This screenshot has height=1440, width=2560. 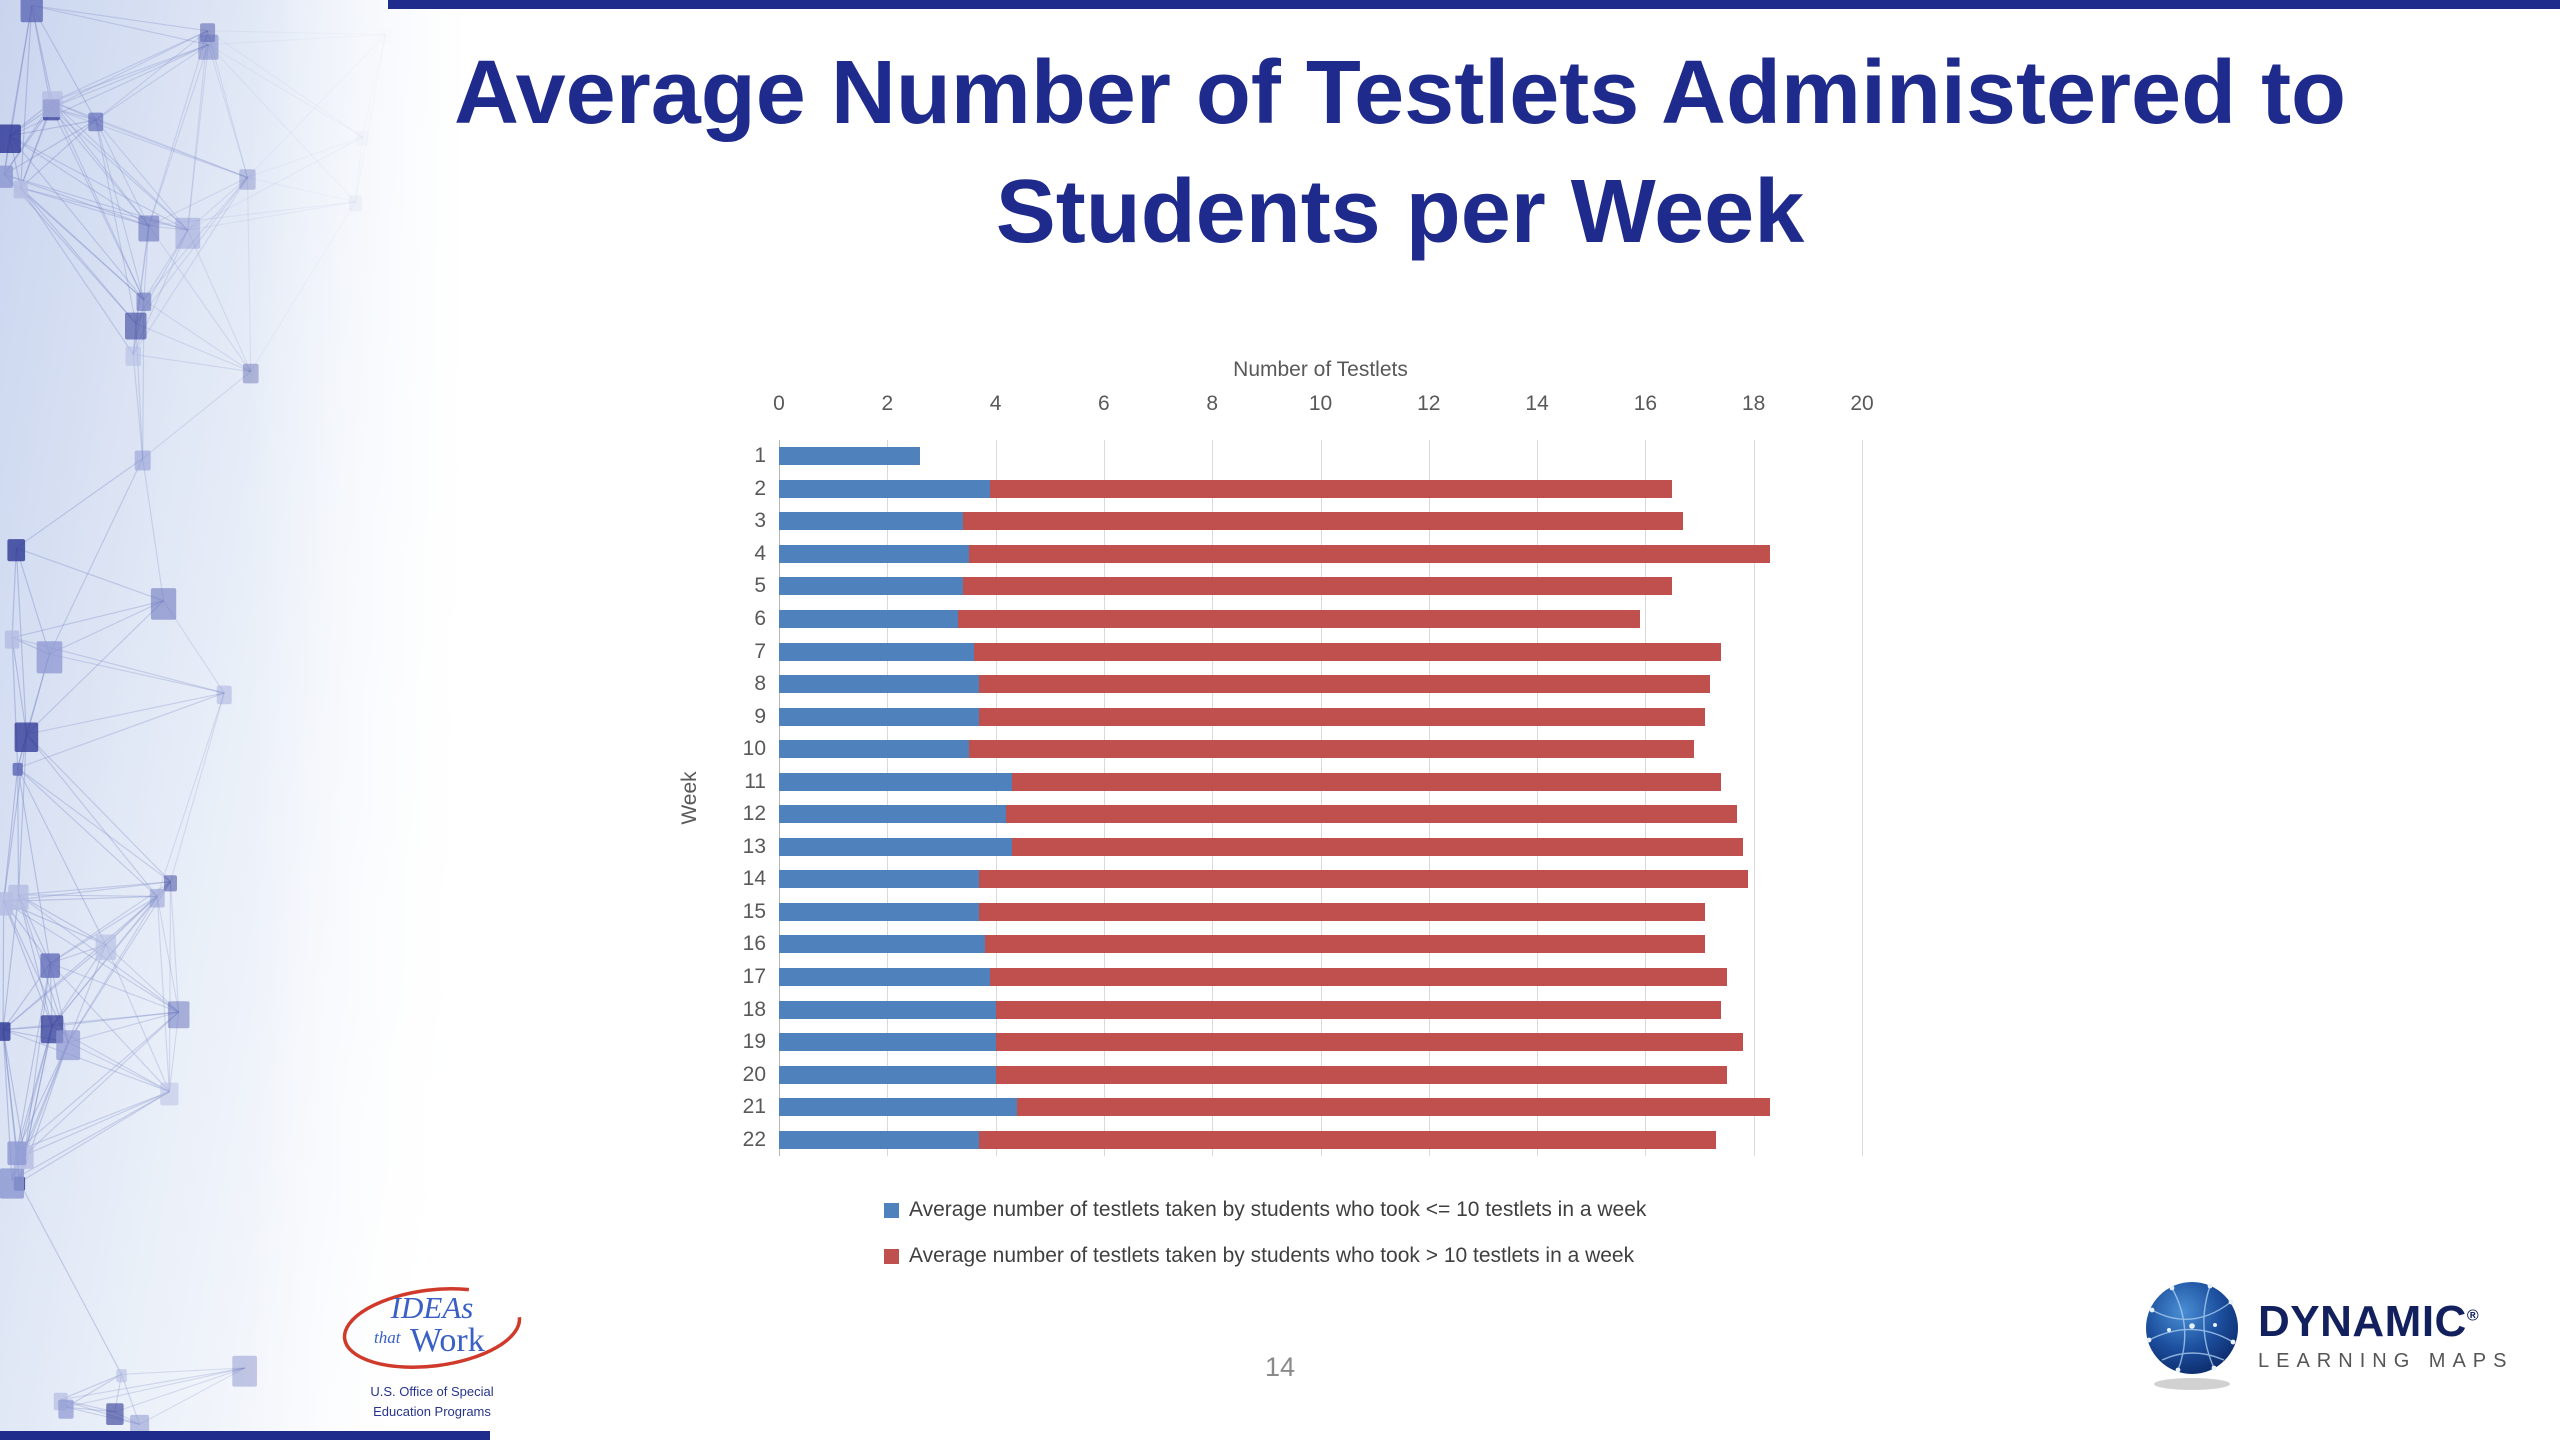 What do you see at coordinates (2385, 1321) in the screenshot?
I see `dlm-logo-name: DYNAMIC®` at bounding box center [2385, 1321].